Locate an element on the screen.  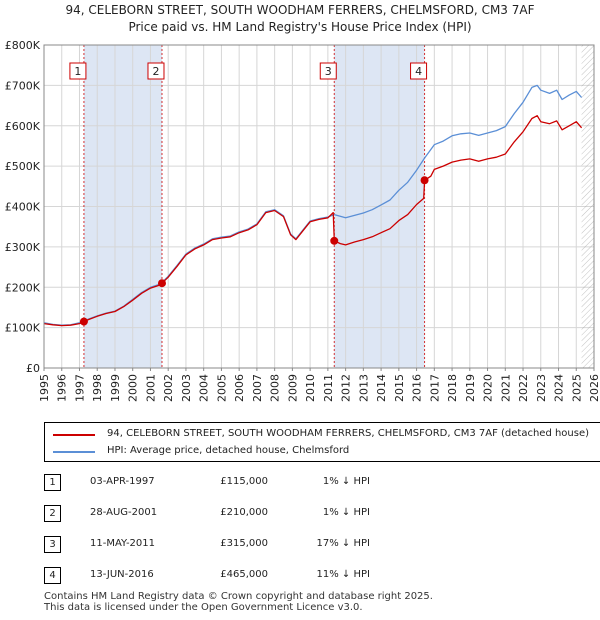
x-tick-label: 2019 is located at coordinates (470, 388).